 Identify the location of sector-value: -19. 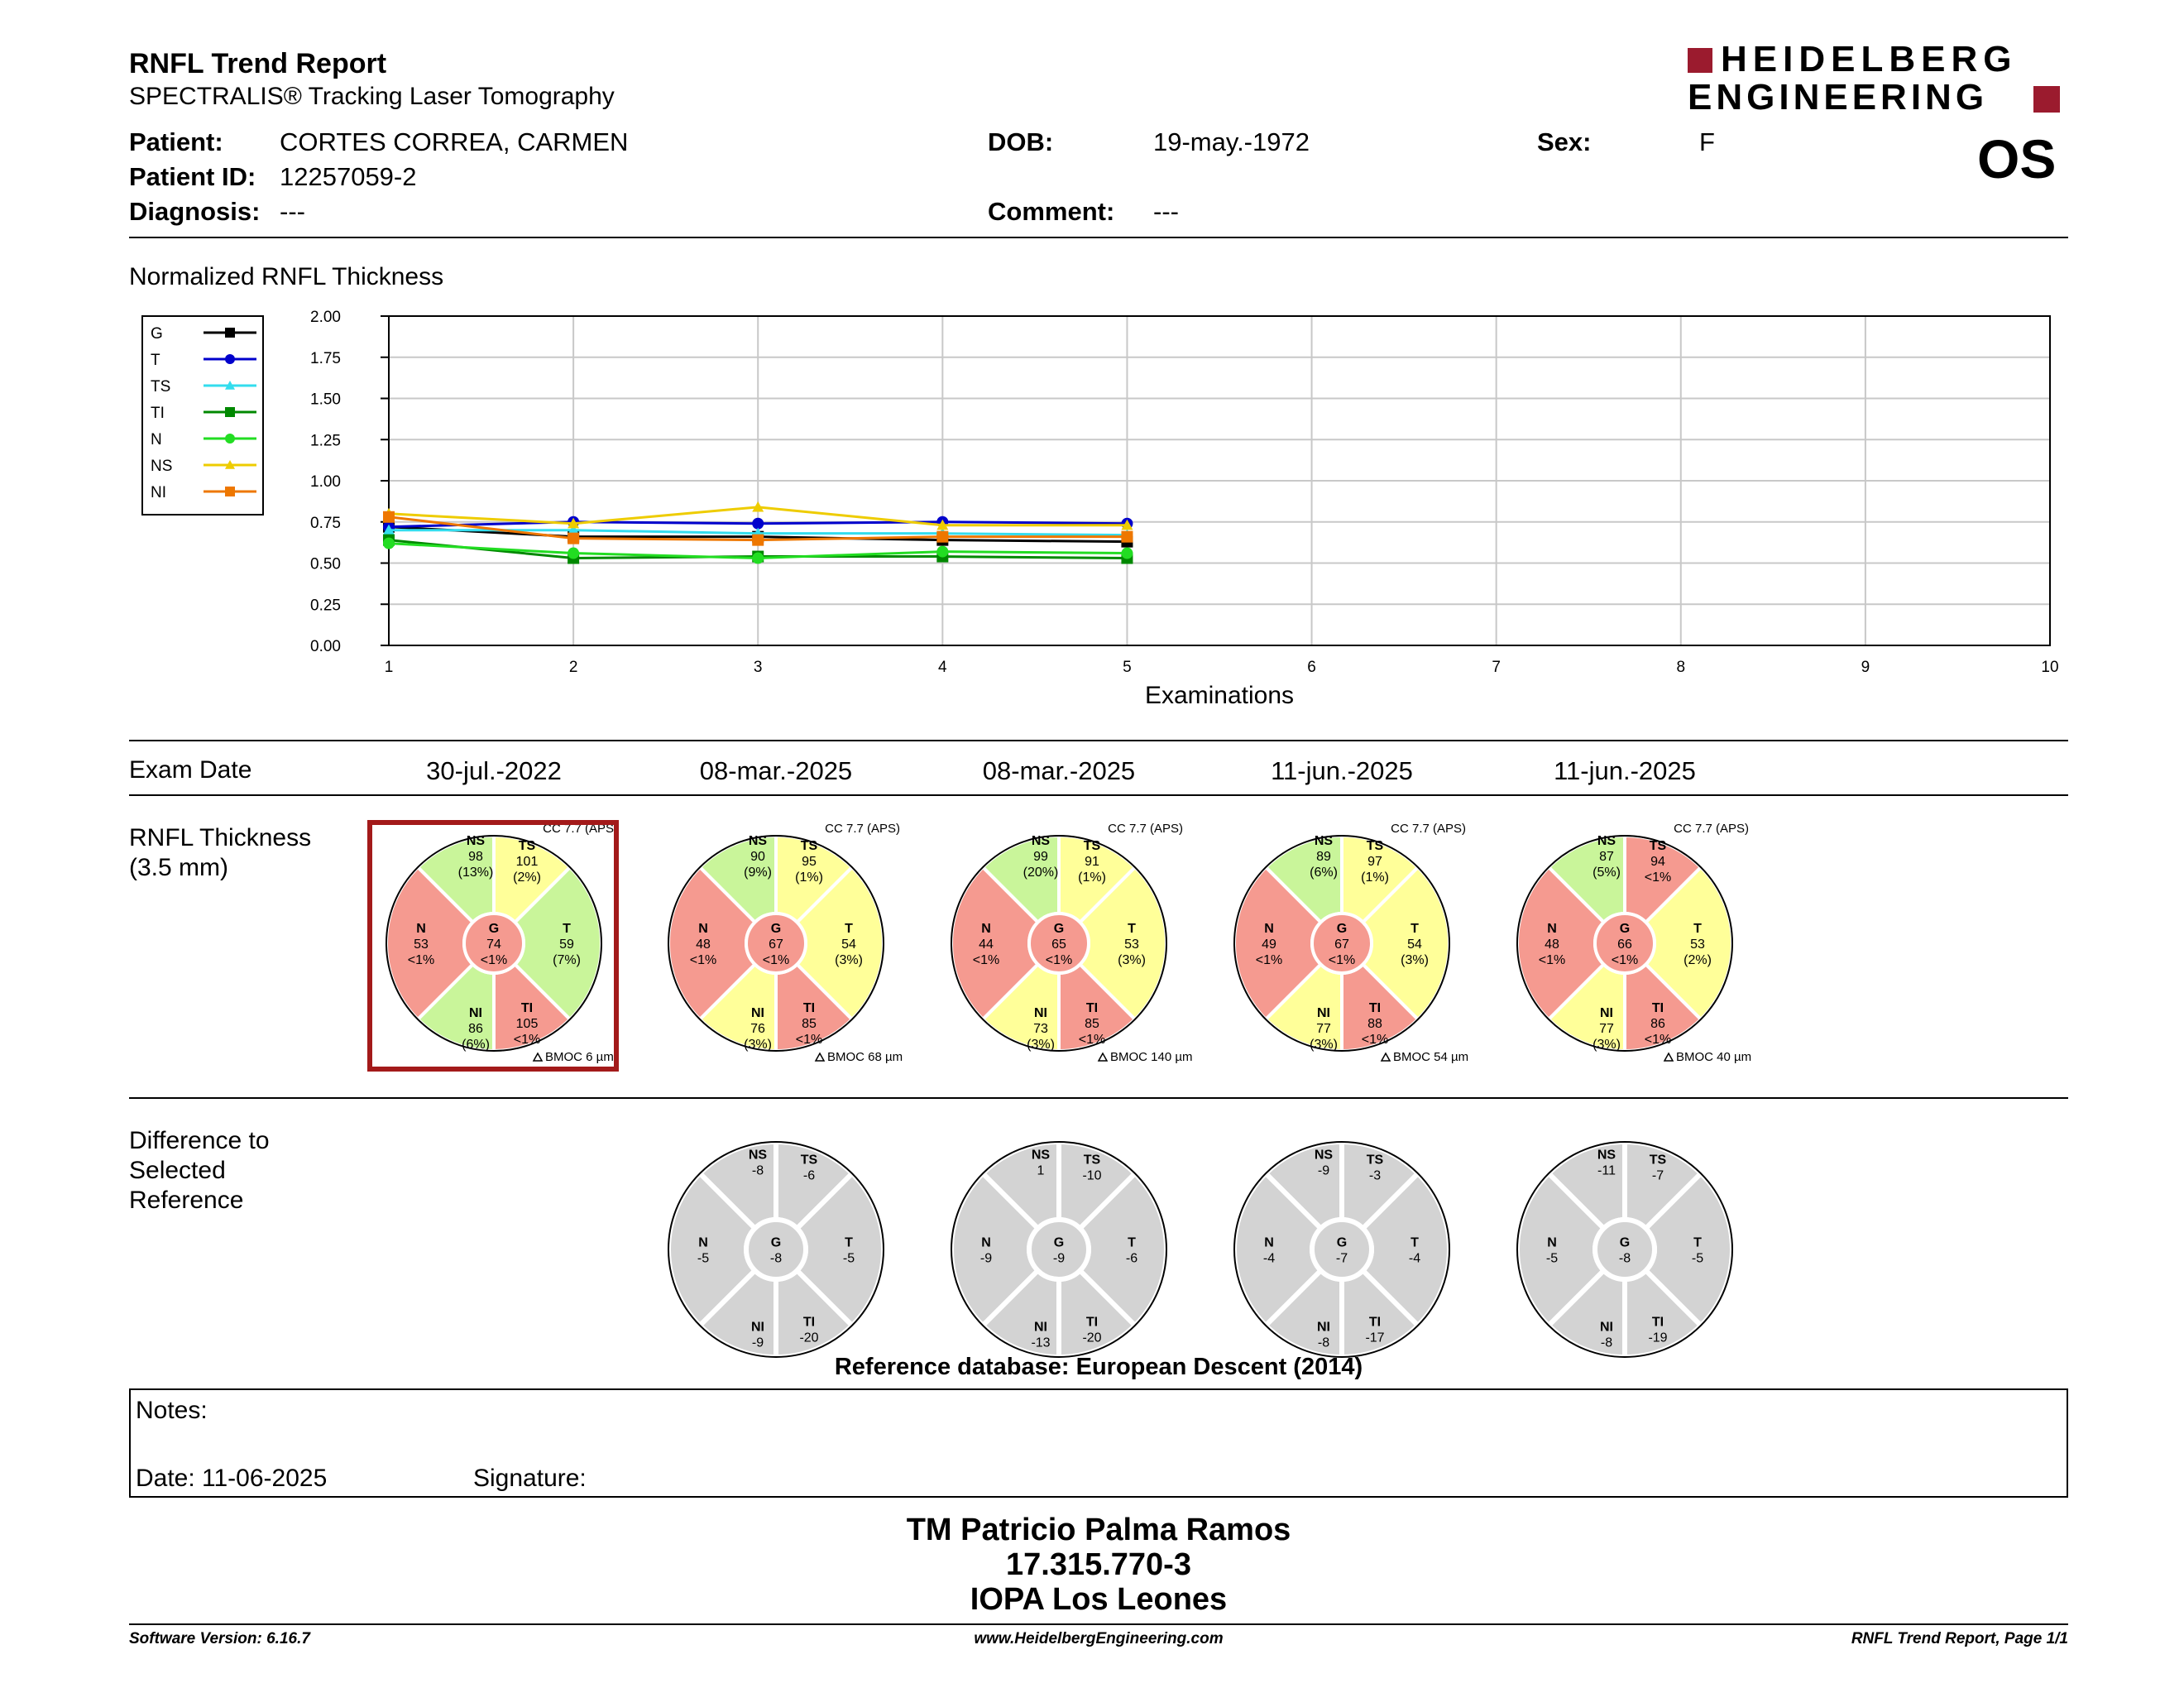
(1657, 1338).